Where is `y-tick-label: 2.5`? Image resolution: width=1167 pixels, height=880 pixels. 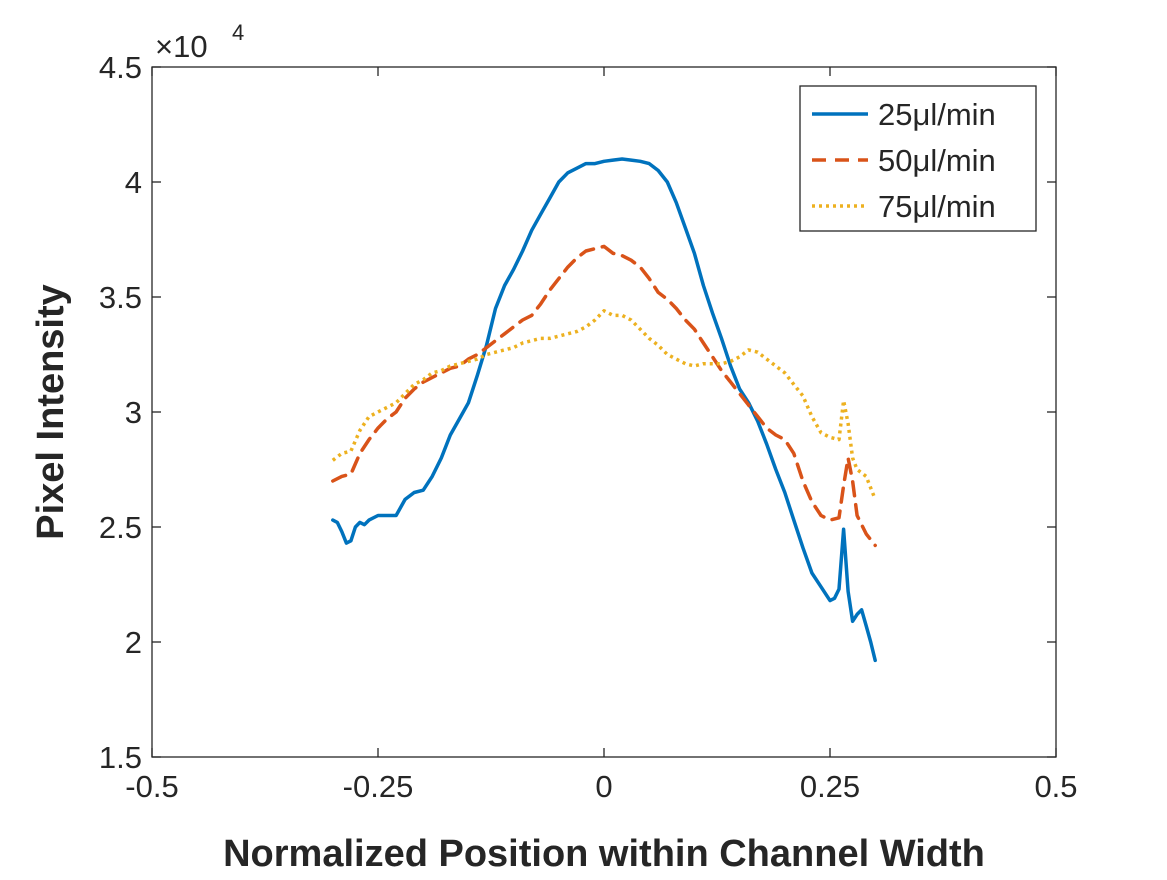 y-tick-label: 2.5 is located at coordinates (120, 527).